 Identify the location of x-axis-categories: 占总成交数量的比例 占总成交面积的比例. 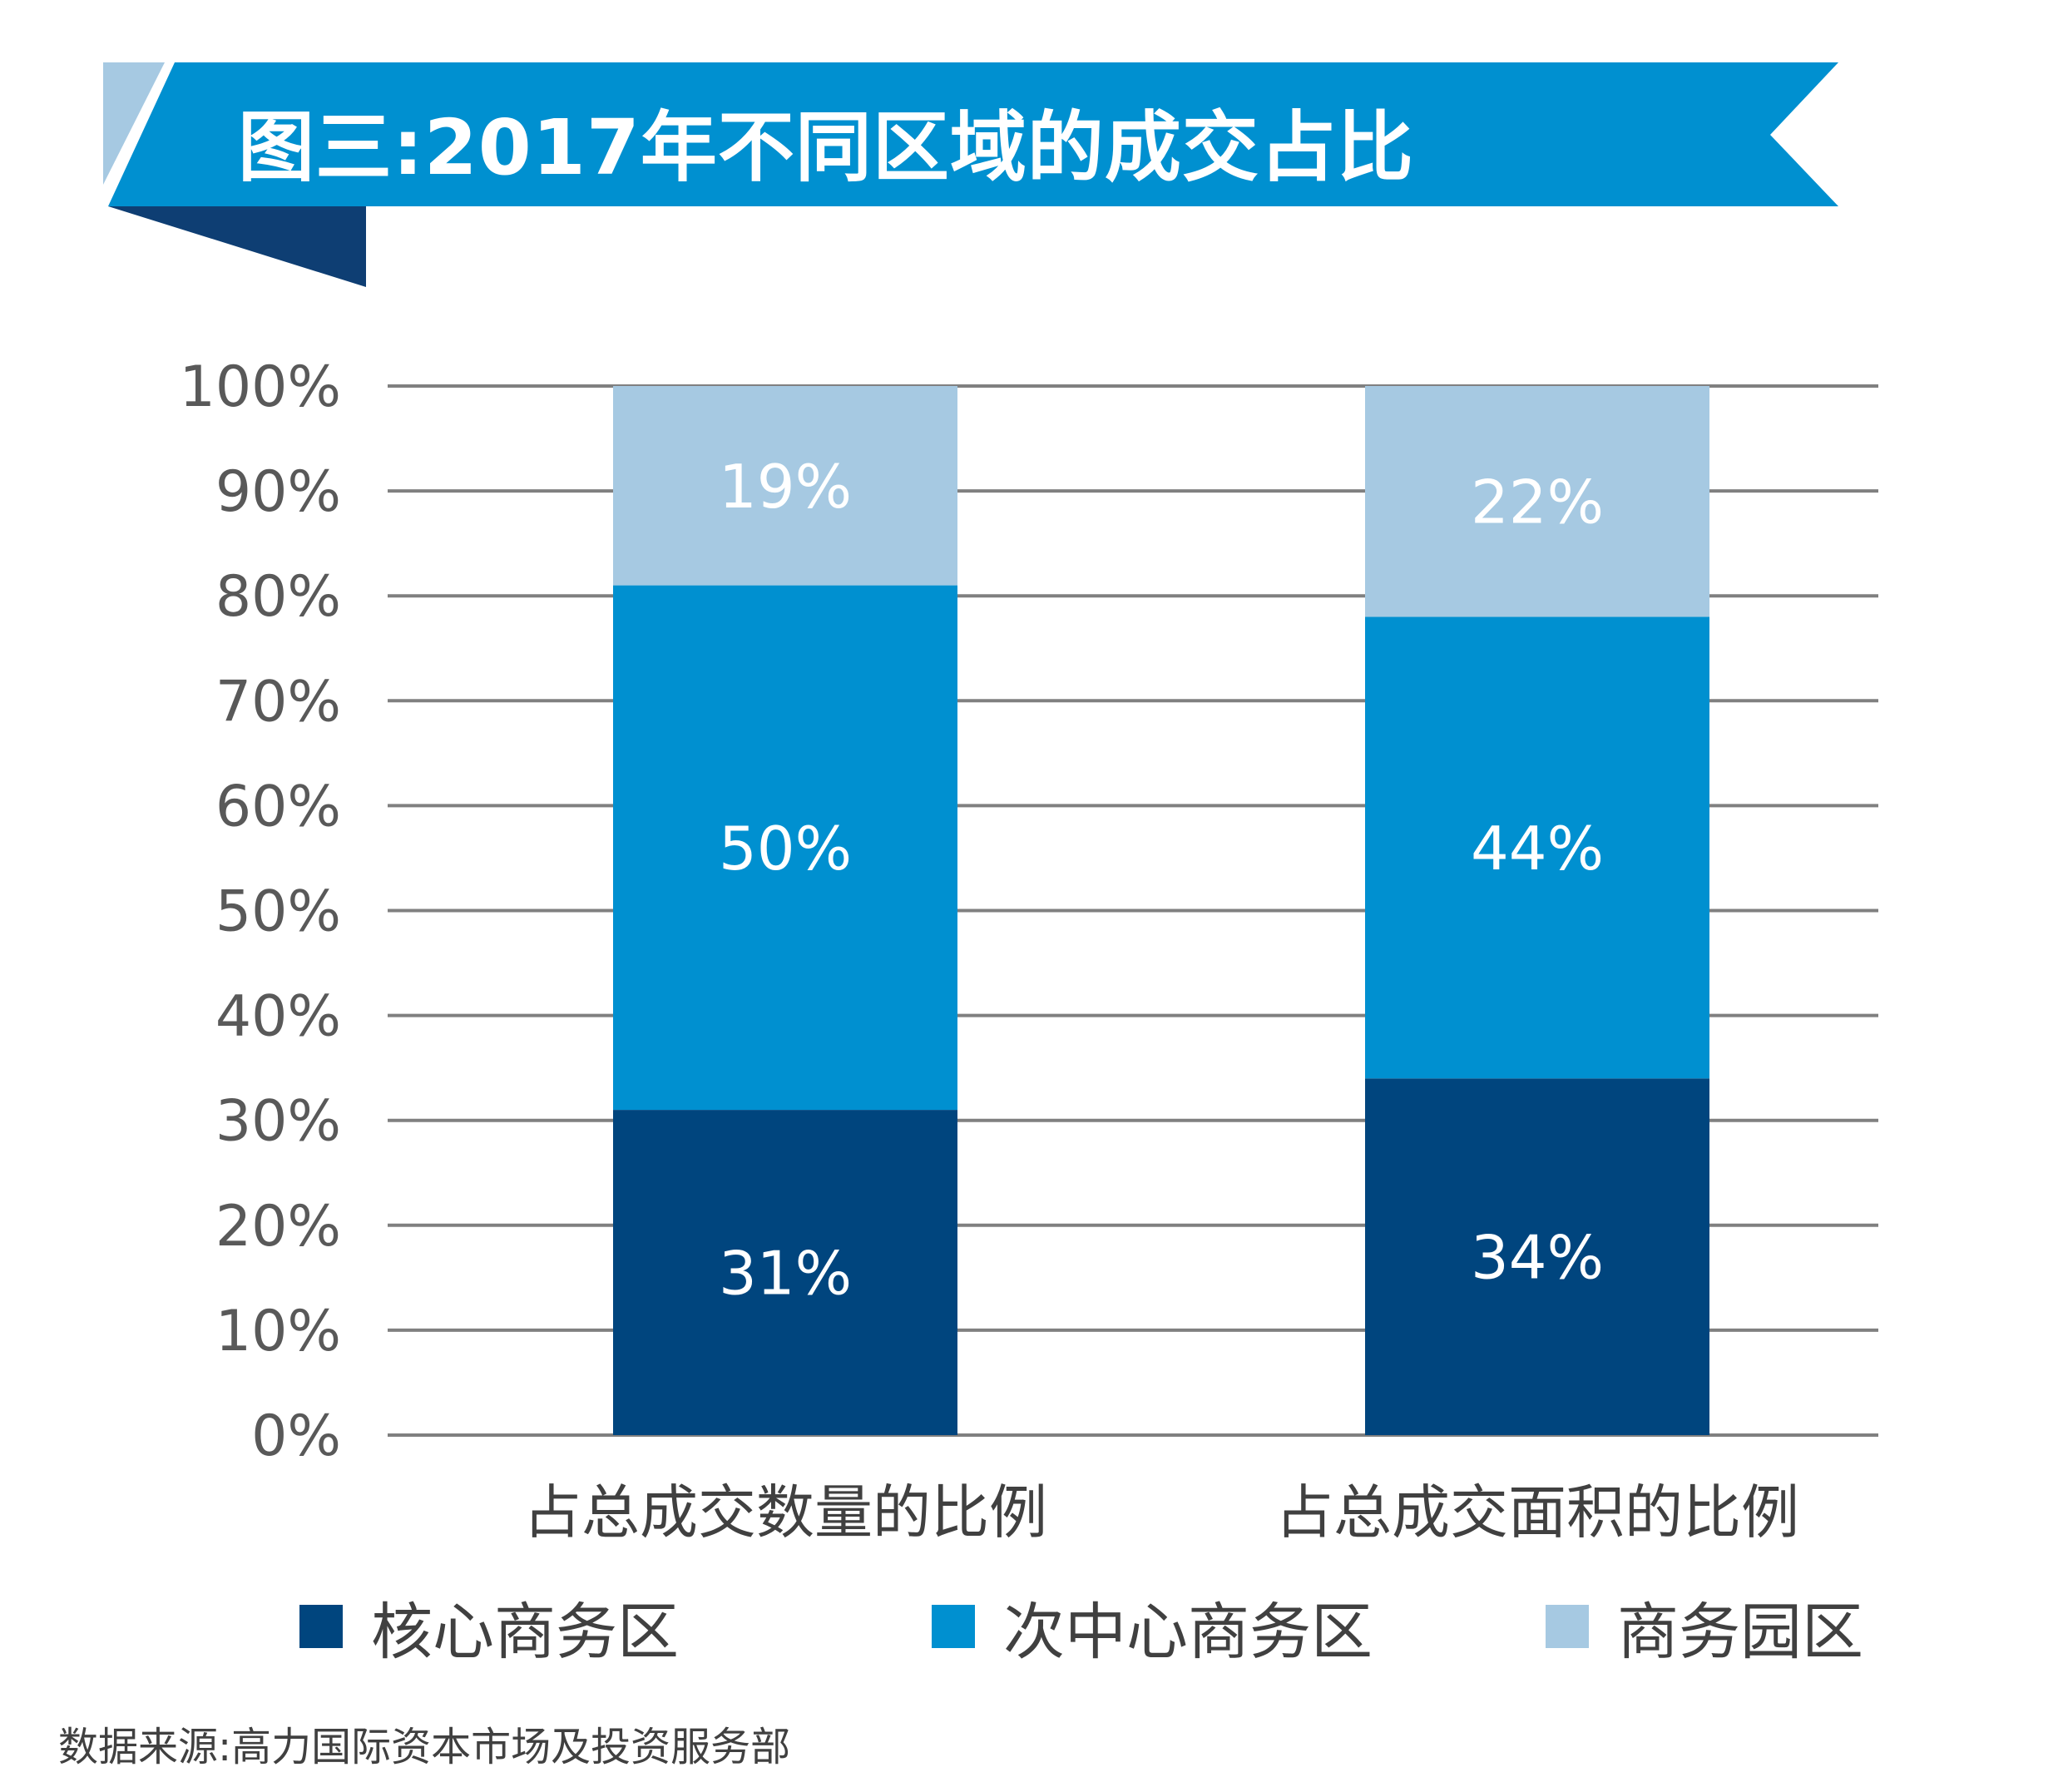
(1161, 1512).